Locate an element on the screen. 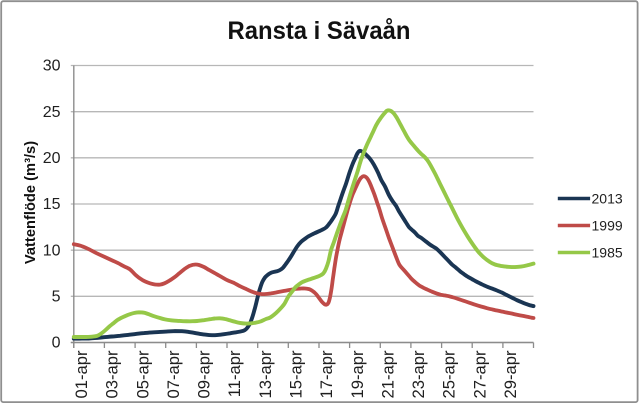 This screenshot has height=404, width=640. svg-text: 15 is located at coordinates (52, 204).